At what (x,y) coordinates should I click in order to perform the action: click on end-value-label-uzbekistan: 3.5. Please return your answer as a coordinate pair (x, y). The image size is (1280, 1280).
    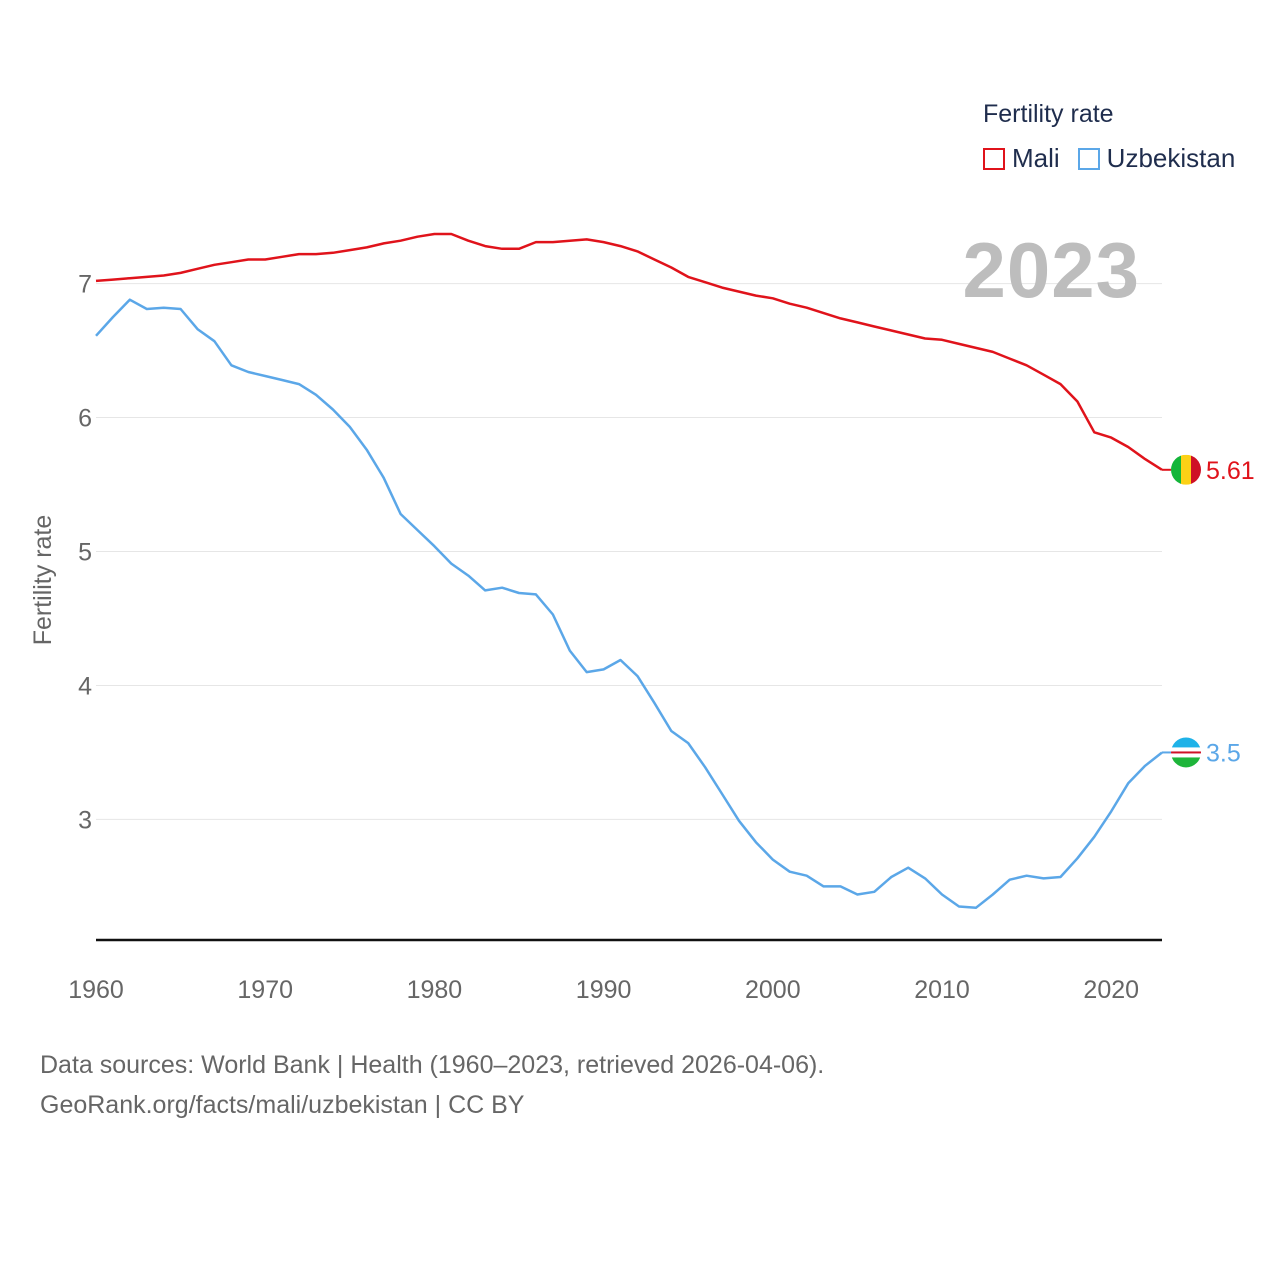
    Looking at the image, I should click on (1223, 753).